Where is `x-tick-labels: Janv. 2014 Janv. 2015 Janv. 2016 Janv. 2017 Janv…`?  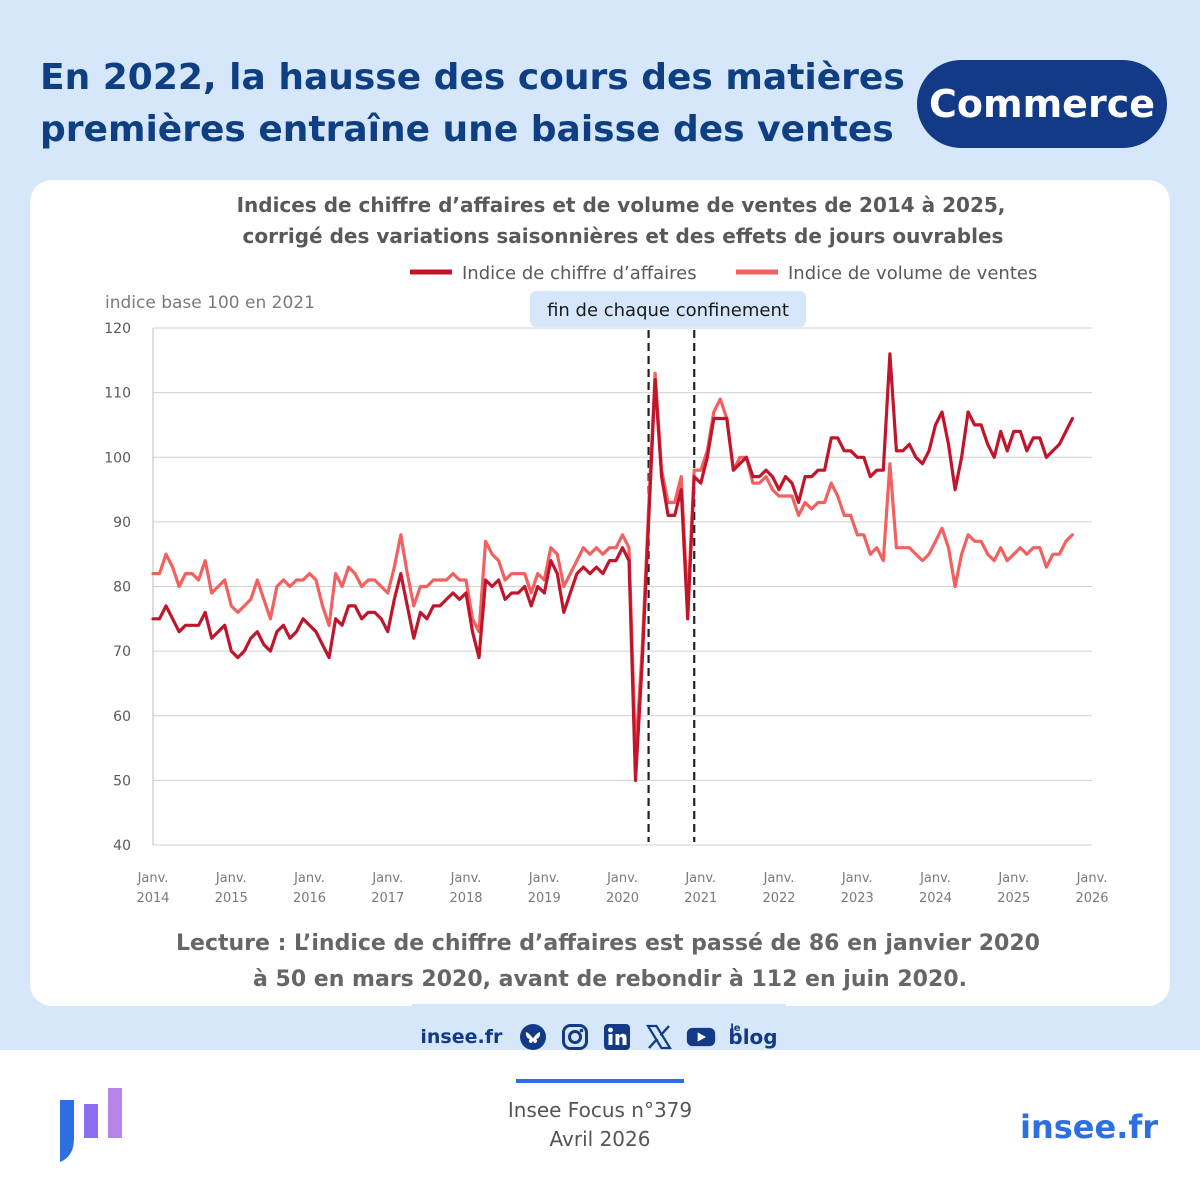
x-tick-labels: Janv. 2014 Janv. 2015 Janv. 2016 Janv. 2017 Janv… is located at coordinates (622, 888).